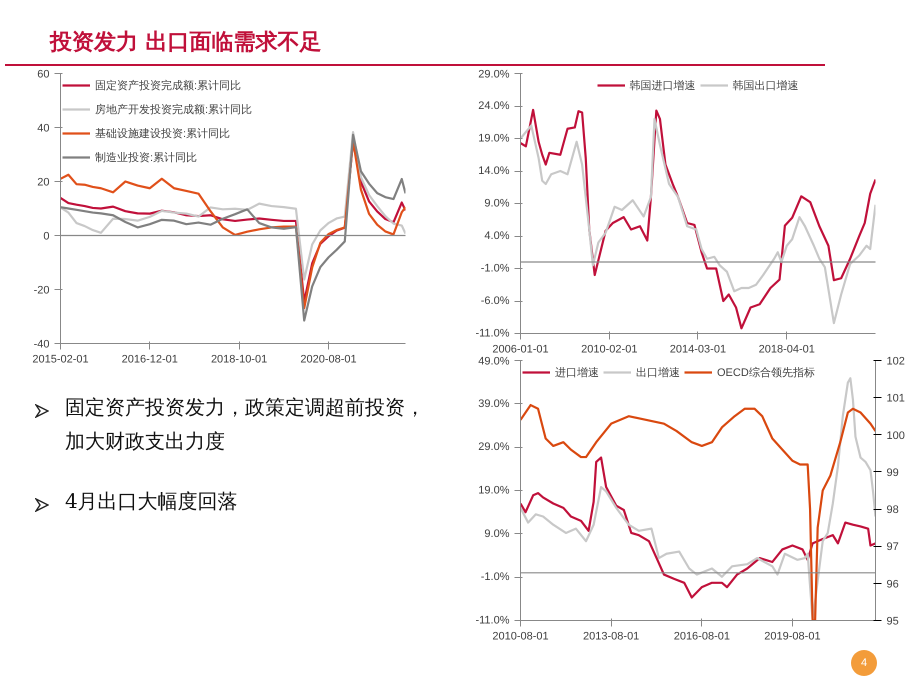  Describe the element at coordinates (786, 350) in the screenshot. I see `x-tick-label: 2018-04-01` at that location.